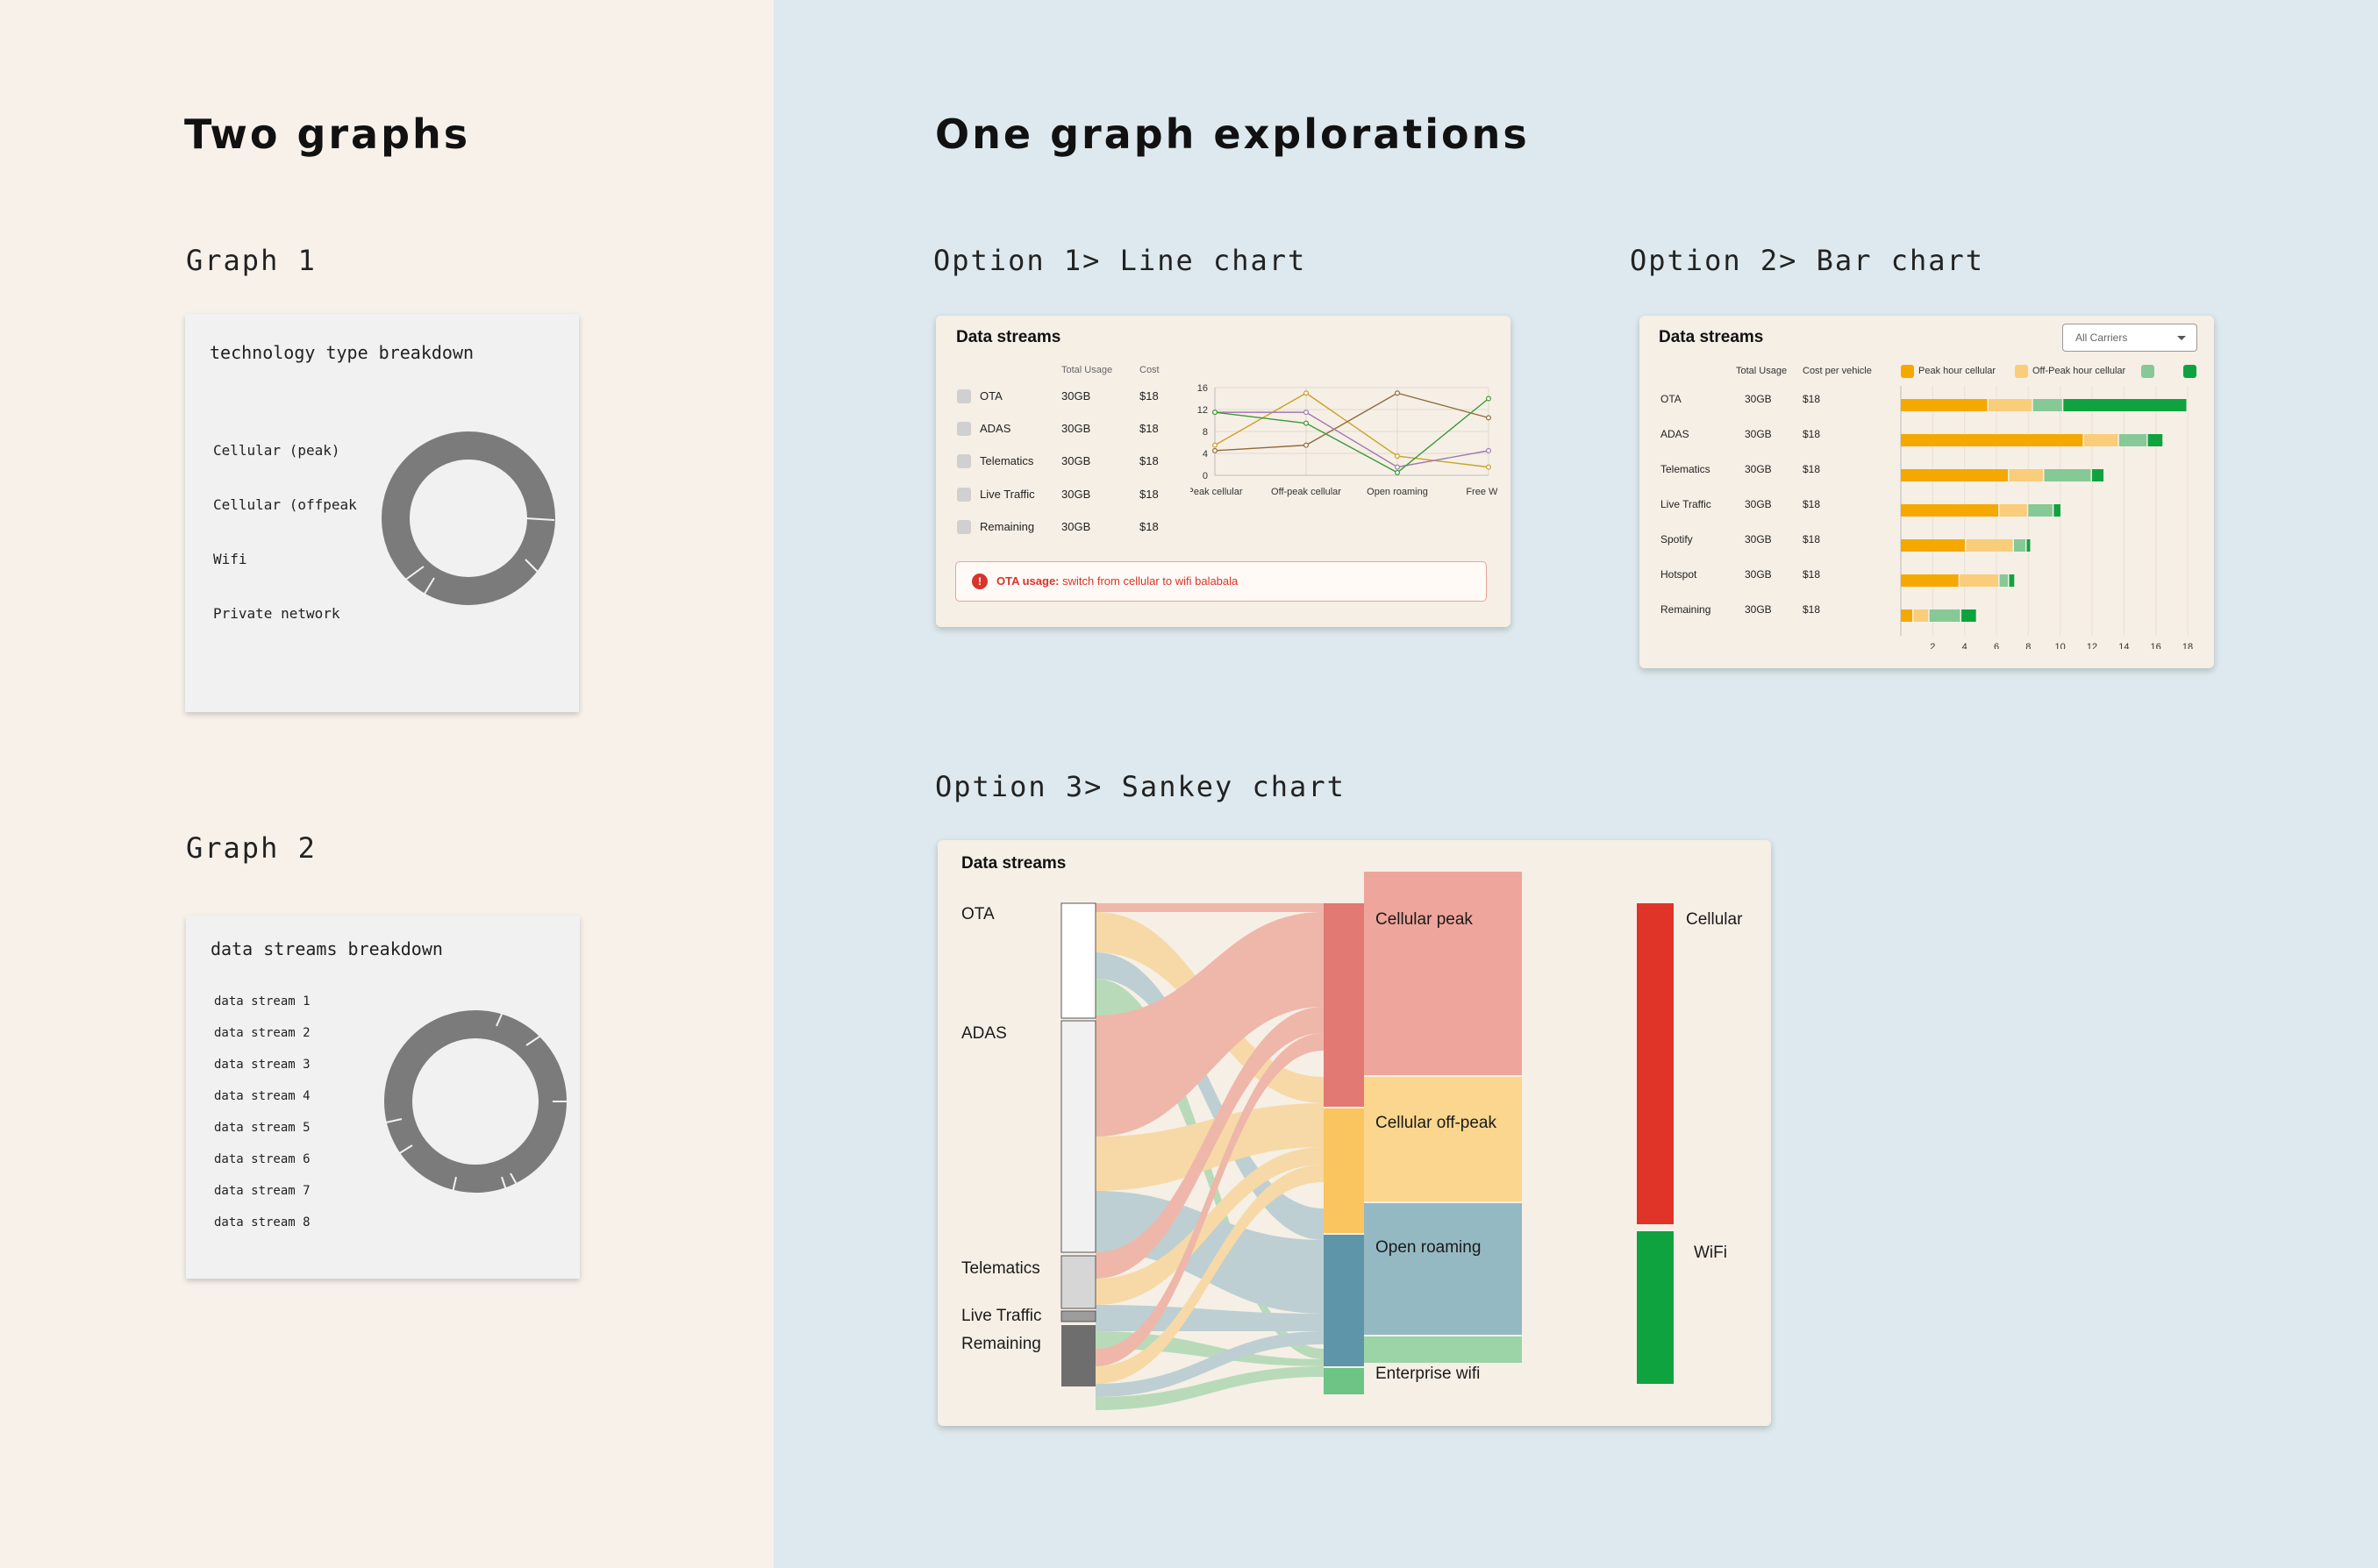 The image size is (2378, 1568). Describe the element at coordinates (1808, 261) in the screenshot. I see `option2-heading: Option 2> Bar chart` at that location.